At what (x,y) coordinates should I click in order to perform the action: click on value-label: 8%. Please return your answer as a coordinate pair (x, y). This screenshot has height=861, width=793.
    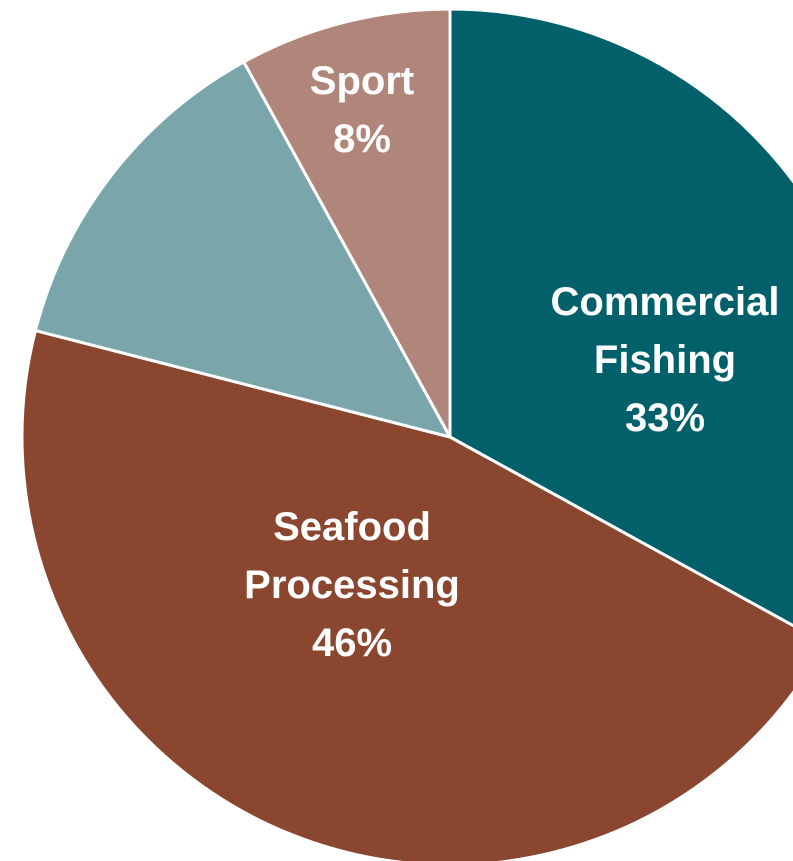
    Looking at the image, I should click on (362, 139).